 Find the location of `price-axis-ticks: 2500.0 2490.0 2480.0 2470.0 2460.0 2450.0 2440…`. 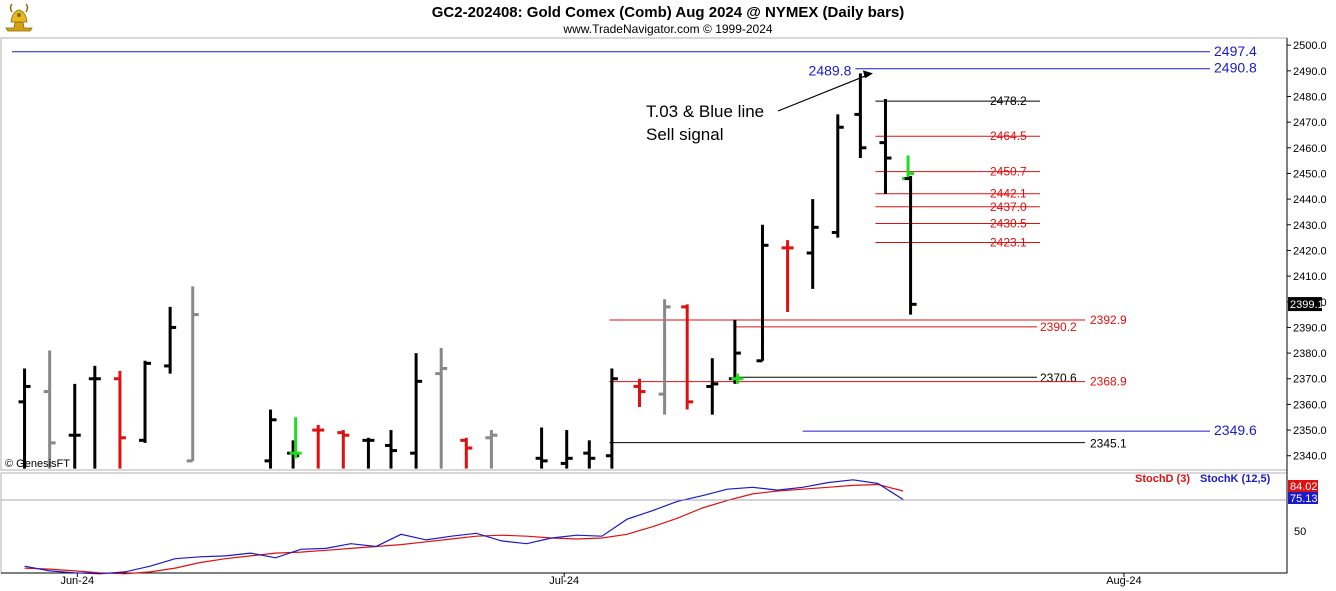

price-axis-ticks: 2500.0 2490.0 2480.0 2470.0 2460.0 2450.0 2440… is located at coordinates (1307, 251).